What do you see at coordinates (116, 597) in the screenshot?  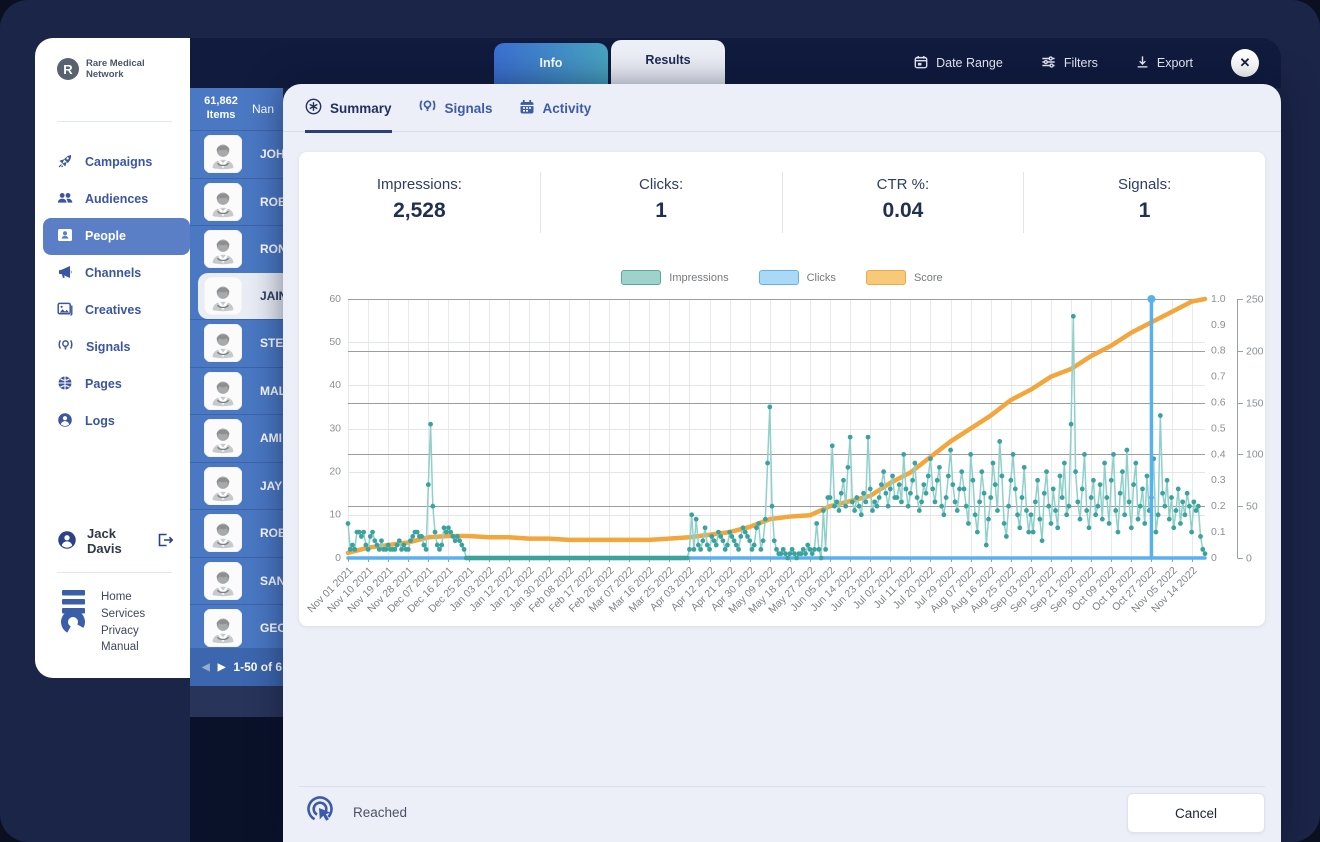 I see `link-home: Home` at bounding box center [116, 597].